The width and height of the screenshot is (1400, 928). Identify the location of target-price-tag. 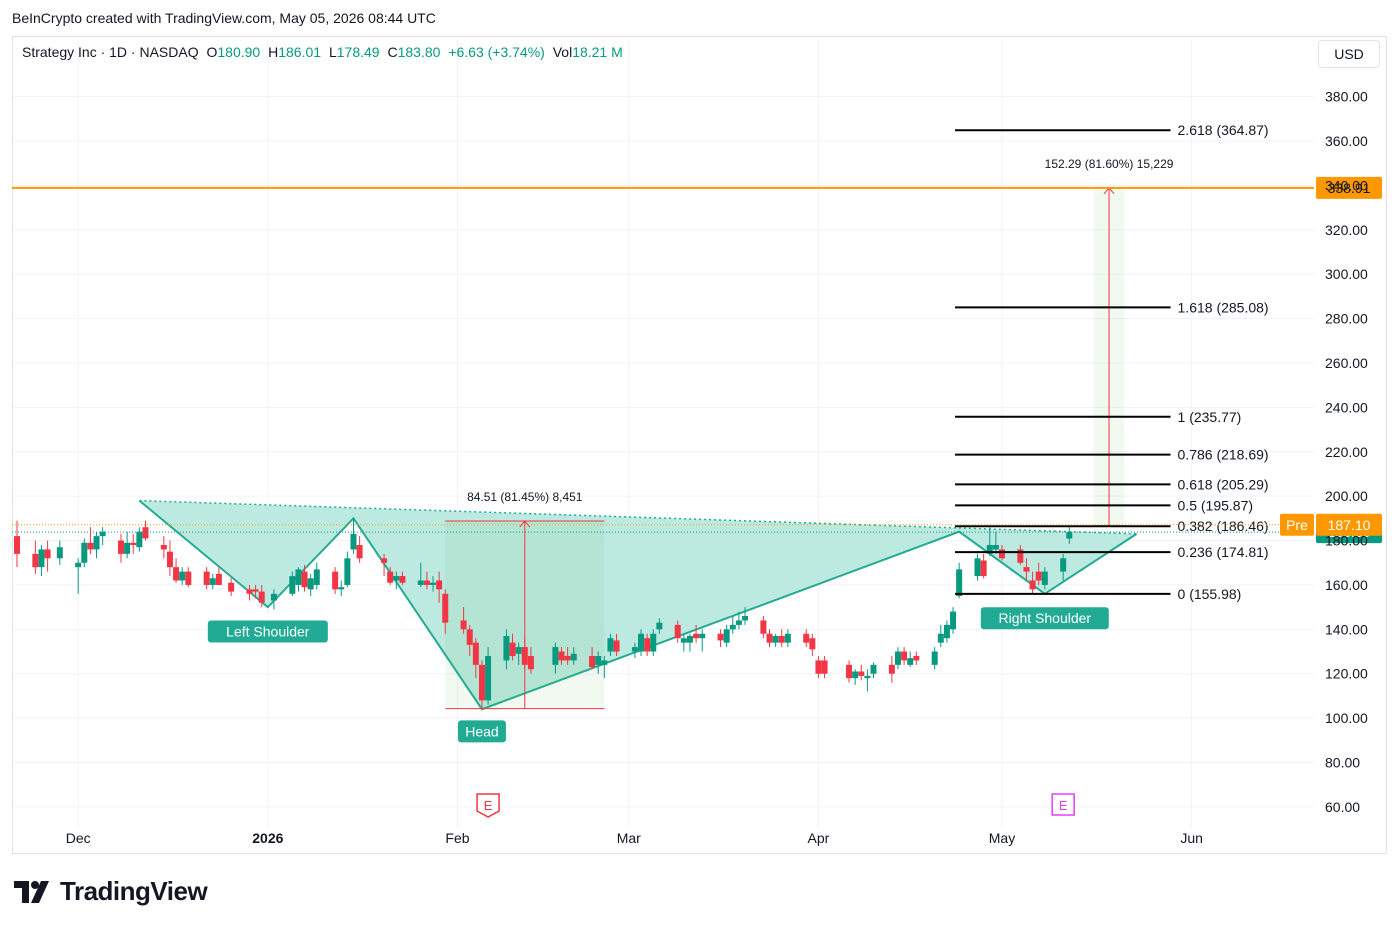
(1349, 187).